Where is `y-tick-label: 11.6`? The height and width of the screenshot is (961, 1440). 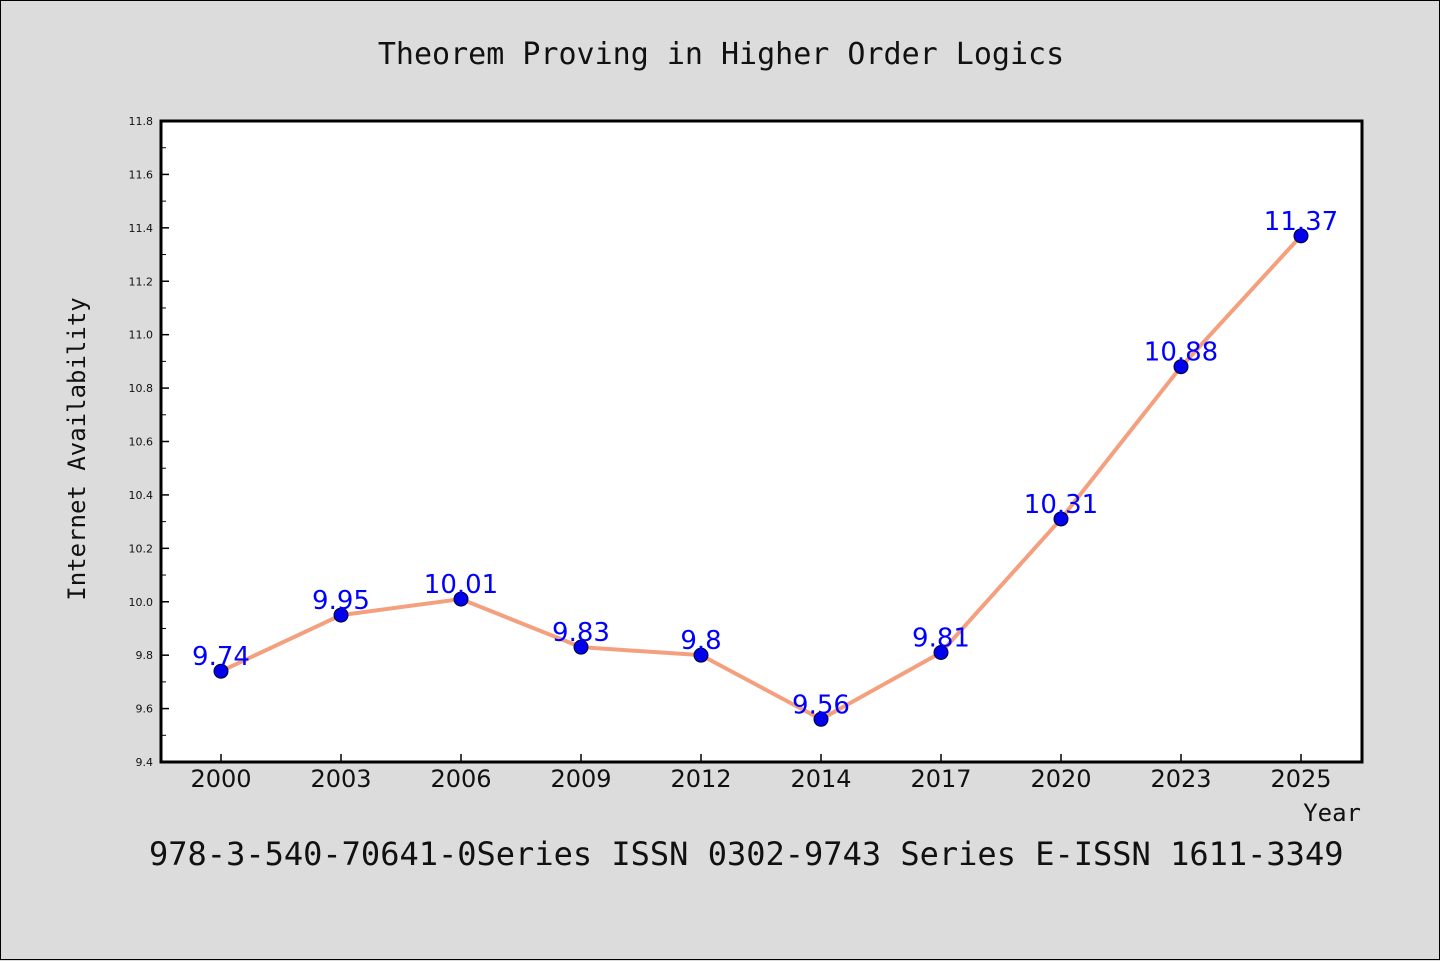
y-tick-label: 11.6 is located at coordinates (141, 174).